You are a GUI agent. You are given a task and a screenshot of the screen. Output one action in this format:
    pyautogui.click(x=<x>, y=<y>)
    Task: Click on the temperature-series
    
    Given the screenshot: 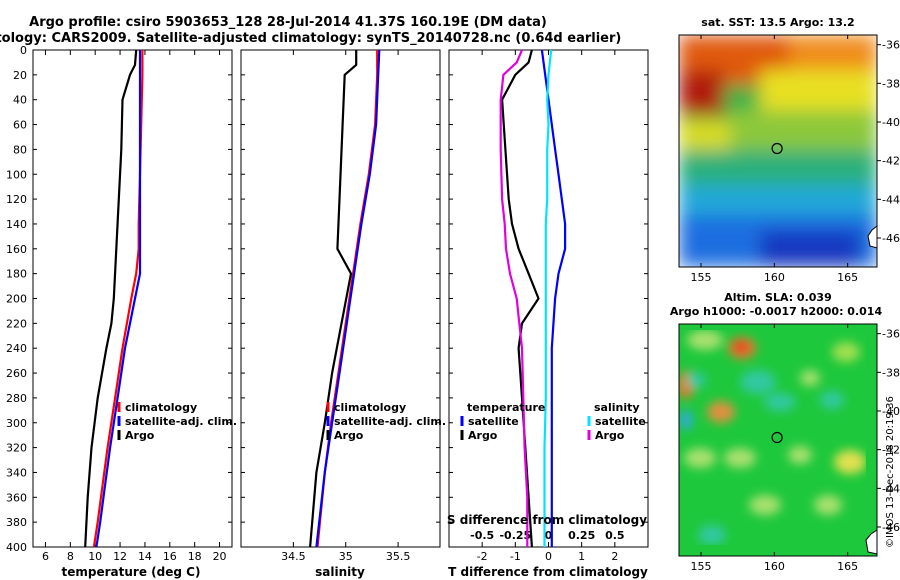 What is the action you would take?
    pyautogui.click(x=114, y=298)
    